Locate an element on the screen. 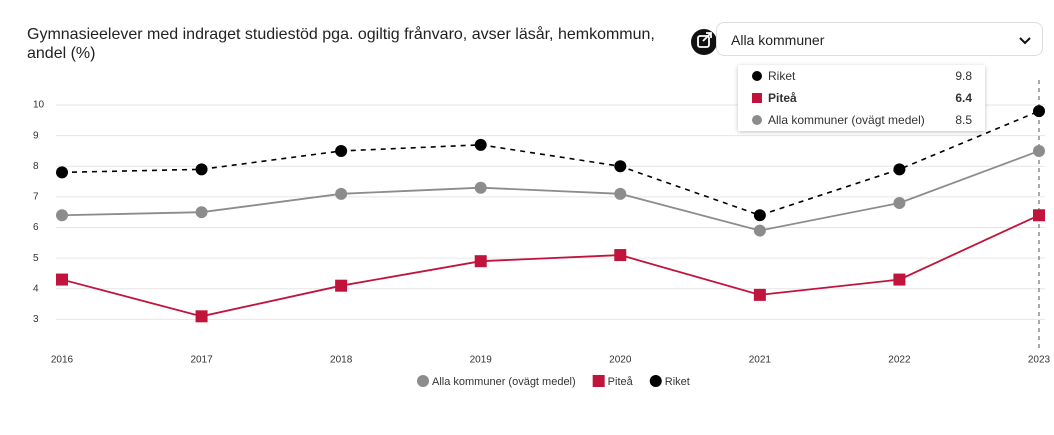 This screenshot has height=435, width=1054. tooltip-value: 8.5 is located at coordinates (963, 120).